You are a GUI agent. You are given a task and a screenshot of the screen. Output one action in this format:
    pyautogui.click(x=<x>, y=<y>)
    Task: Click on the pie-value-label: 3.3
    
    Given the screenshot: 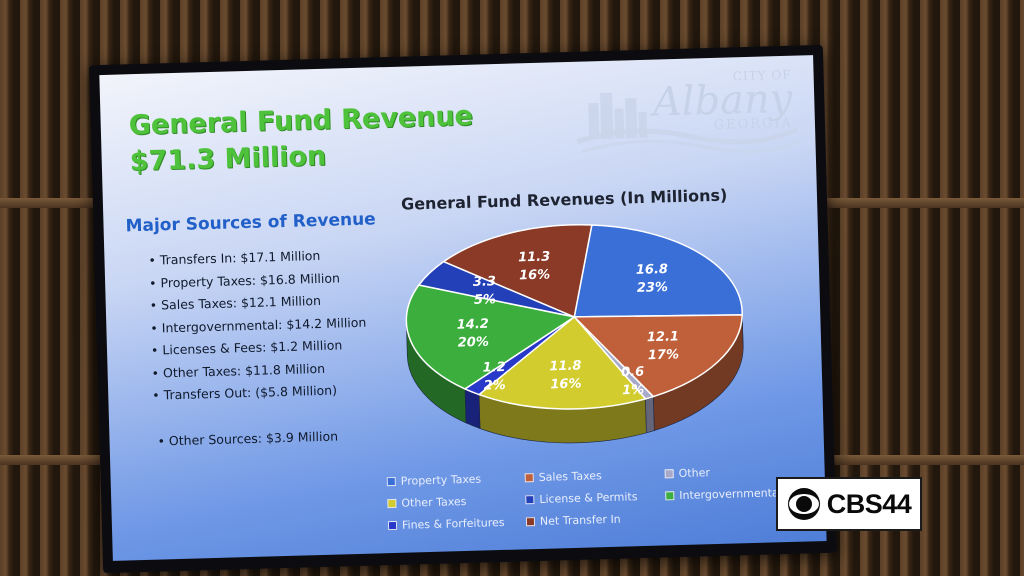 What is the action you would take?
    pyautogui.click(x=484, y=282)
    